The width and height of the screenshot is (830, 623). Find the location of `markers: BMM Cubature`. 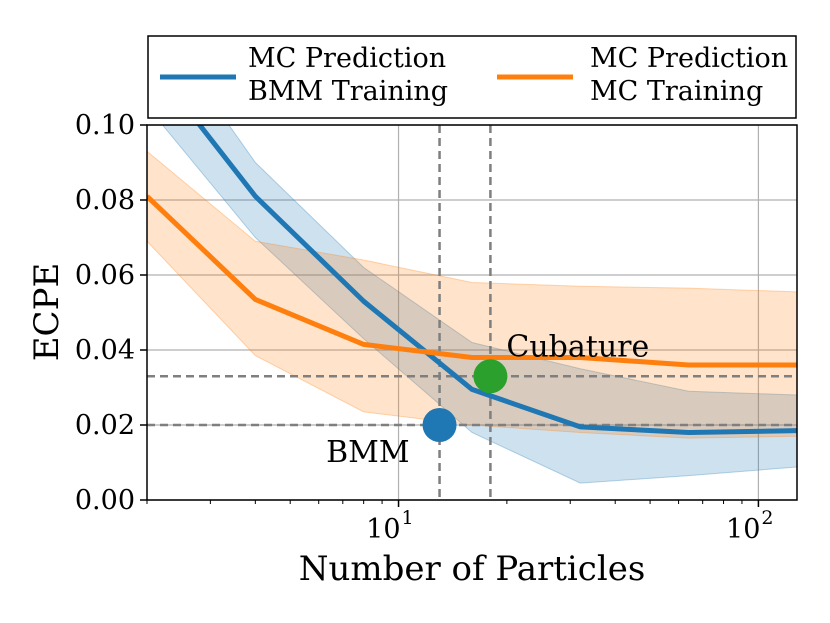

markers: BMM Cubature is located at coordinates (487, 399).